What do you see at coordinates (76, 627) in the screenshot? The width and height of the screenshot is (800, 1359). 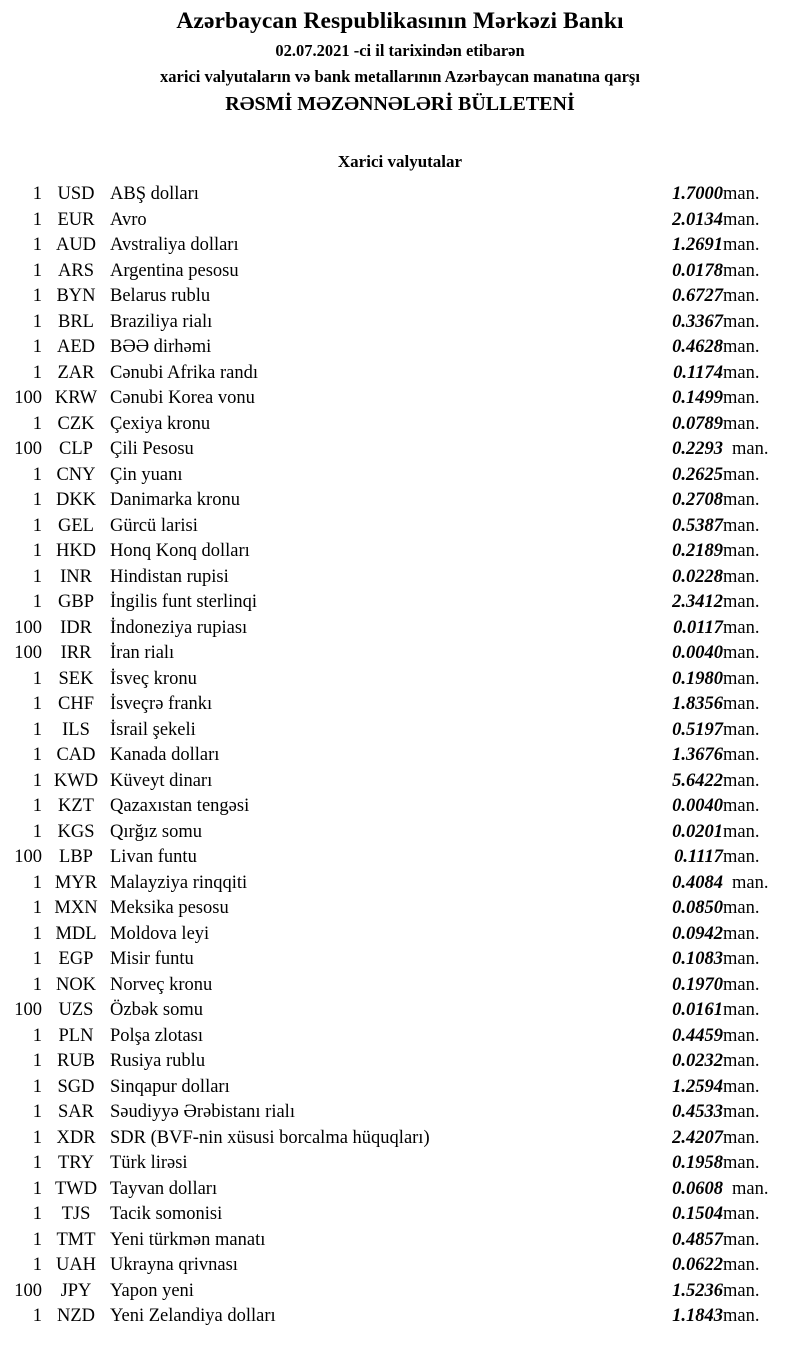 I see `currency-code: IDR` at bounding box center [76, 627].